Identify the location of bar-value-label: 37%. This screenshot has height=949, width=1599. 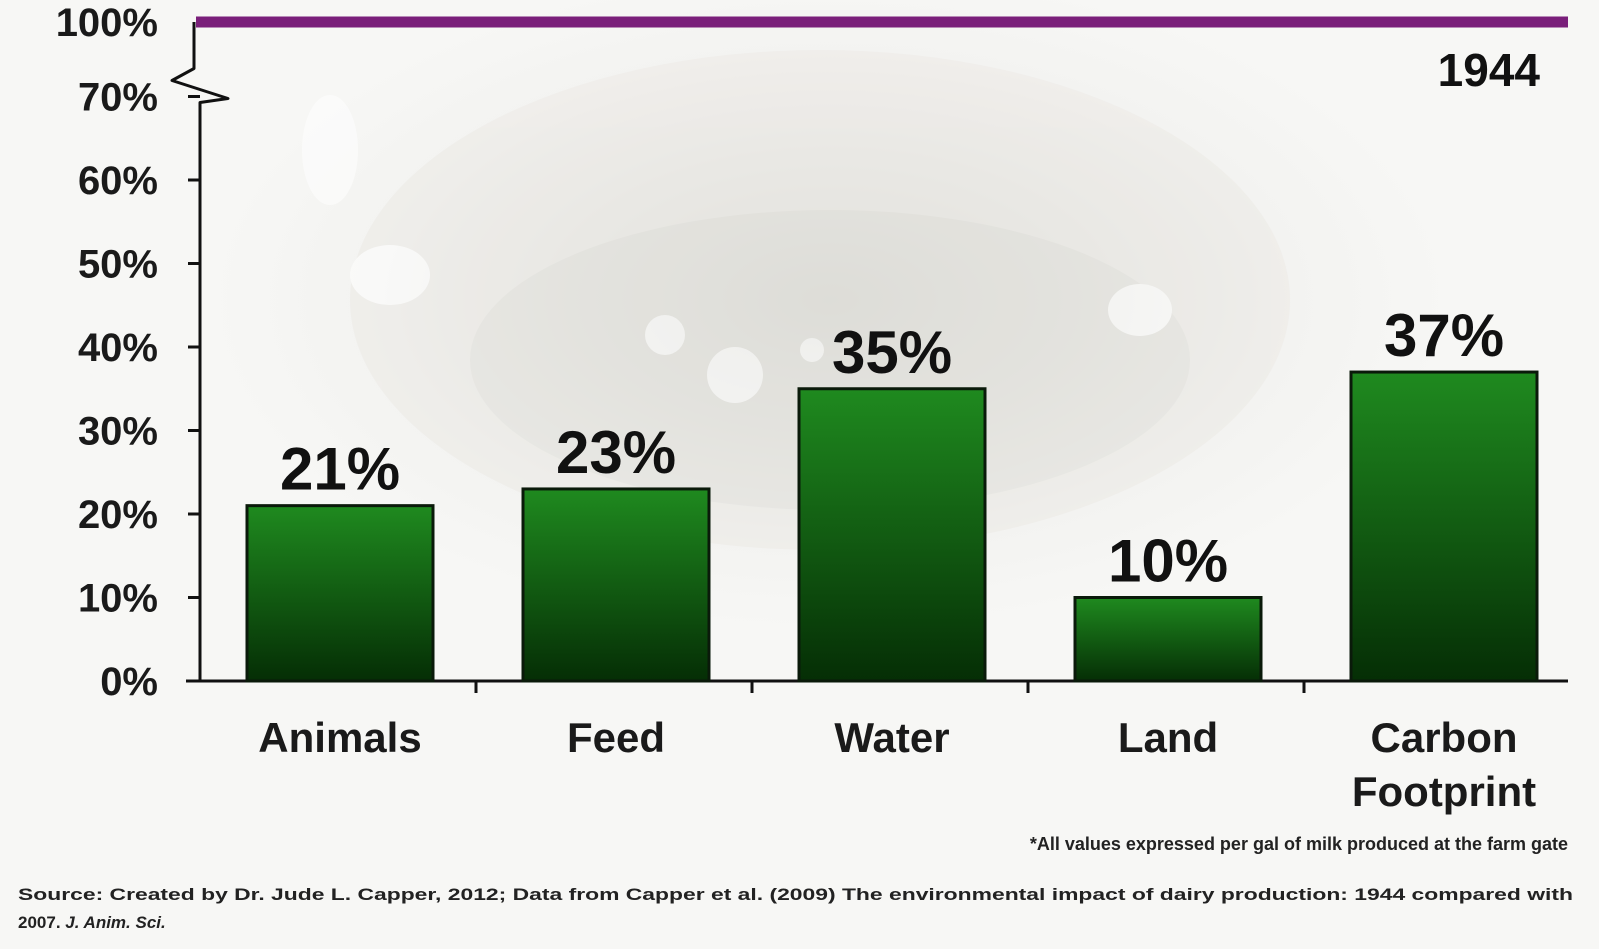
(1444, 335).